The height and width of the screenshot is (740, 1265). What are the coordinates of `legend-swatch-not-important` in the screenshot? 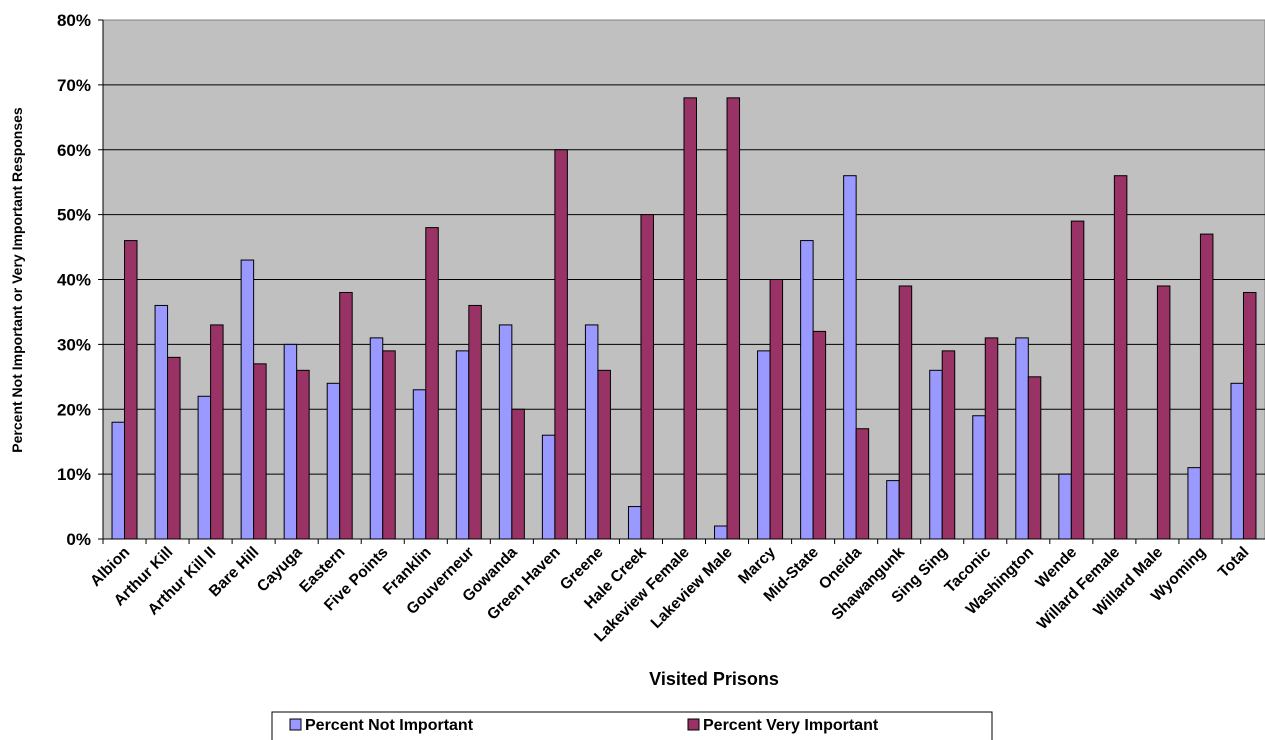 It's located at (295, 724).